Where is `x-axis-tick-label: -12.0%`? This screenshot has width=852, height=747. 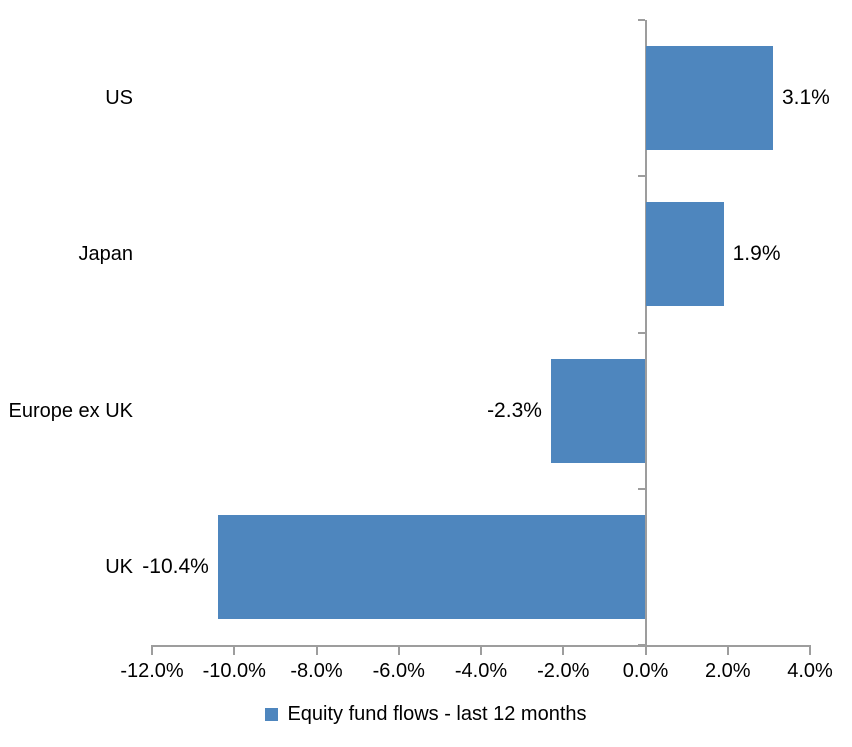 x-axis-tick-label: -12.0% is located at coordinates (152, 671).